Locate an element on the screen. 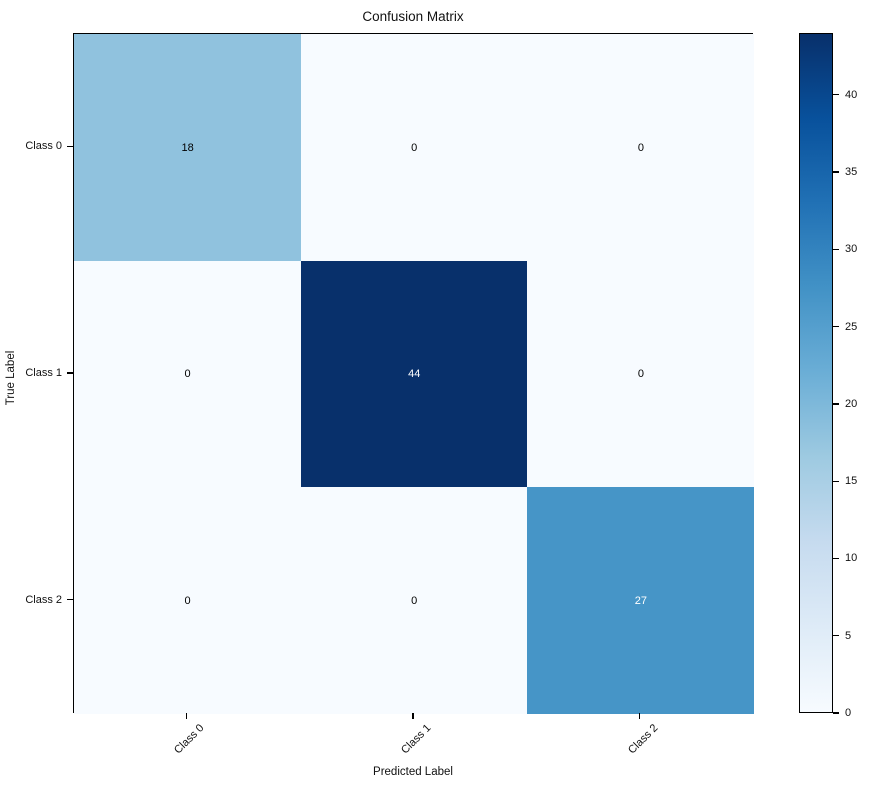 The image size is (871, 809). colorbar-tick-label: 25 is located at coordinates (851, 326).